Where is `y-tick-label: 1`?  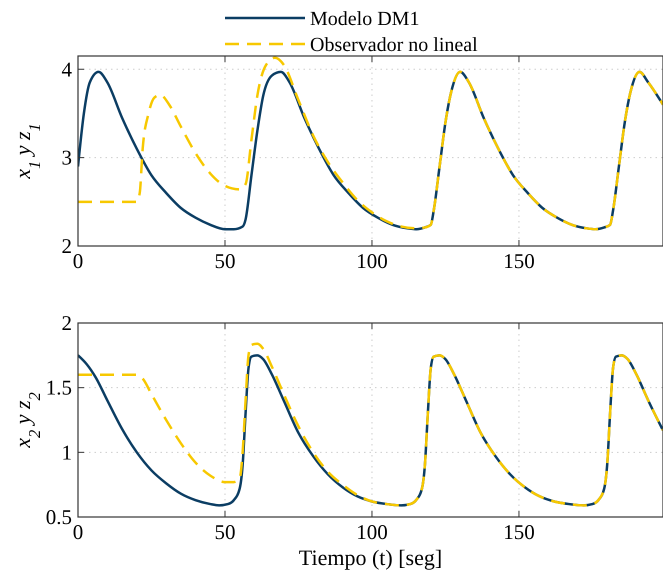
y-tick-label: 1 is located at coordinates (67, 452).